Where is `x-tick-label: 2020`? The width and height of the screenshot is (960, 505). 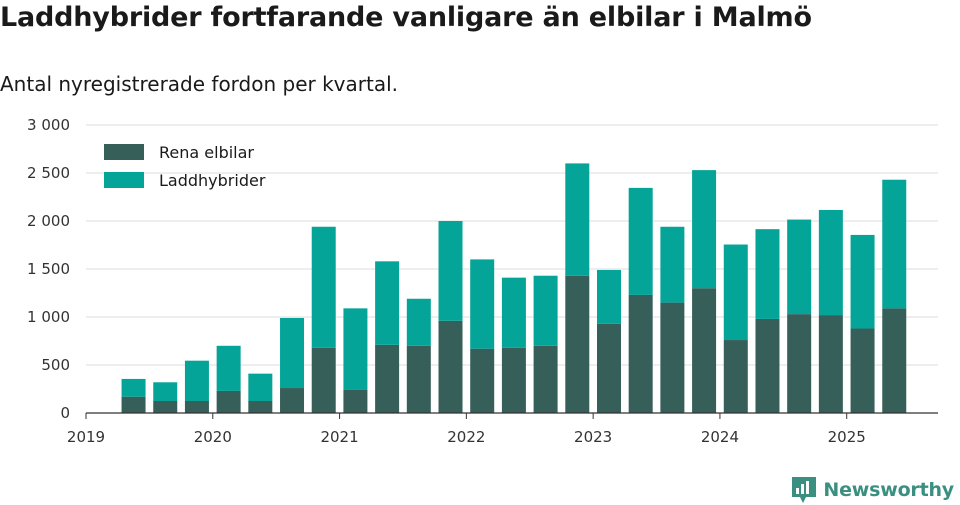 x-tick-label: 2020 is located at coordinates (213, 437).